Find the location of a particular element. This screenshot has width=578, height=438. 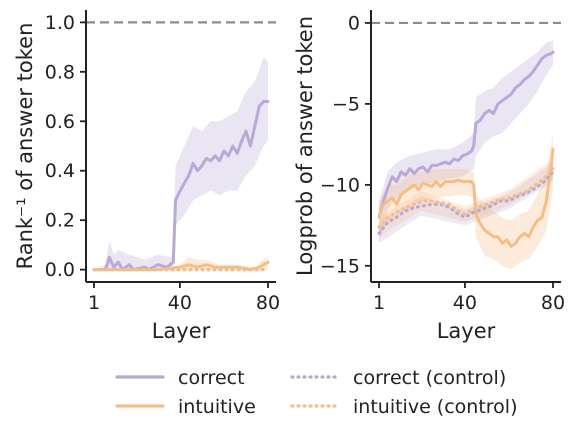

y-tick-label: 0.2 is located at coordinates (60, 221).